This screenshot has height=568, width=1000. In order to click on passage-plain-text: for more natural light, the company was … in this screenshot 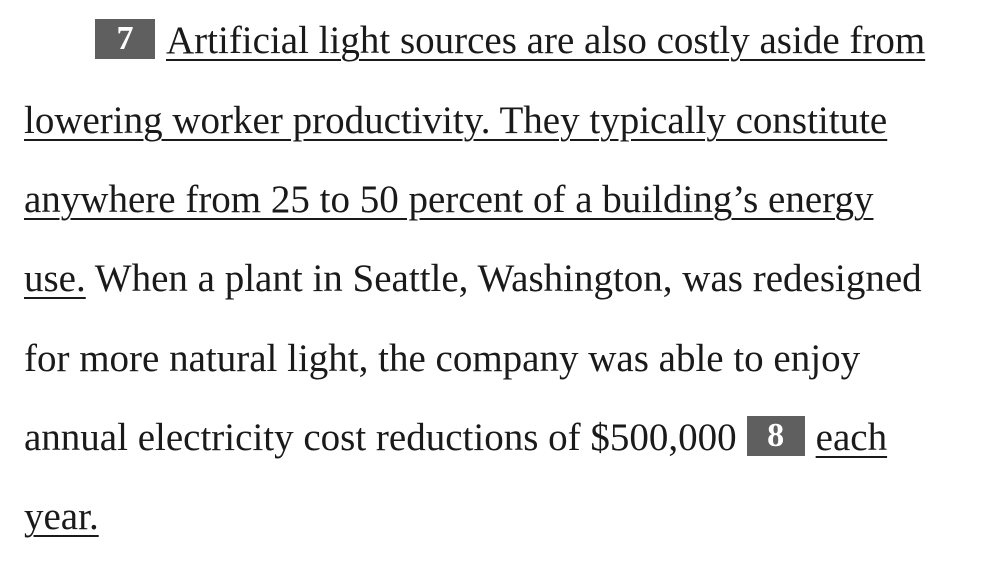, I will do `click(442, 358)`.